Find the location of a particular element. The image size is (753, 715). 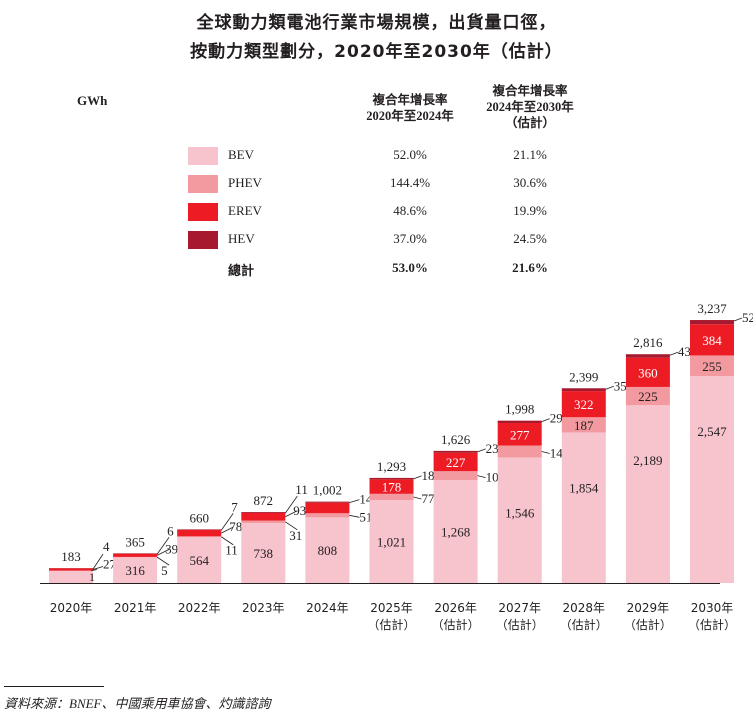

data-label-hev: 4 is located at coordinates (106, 546).